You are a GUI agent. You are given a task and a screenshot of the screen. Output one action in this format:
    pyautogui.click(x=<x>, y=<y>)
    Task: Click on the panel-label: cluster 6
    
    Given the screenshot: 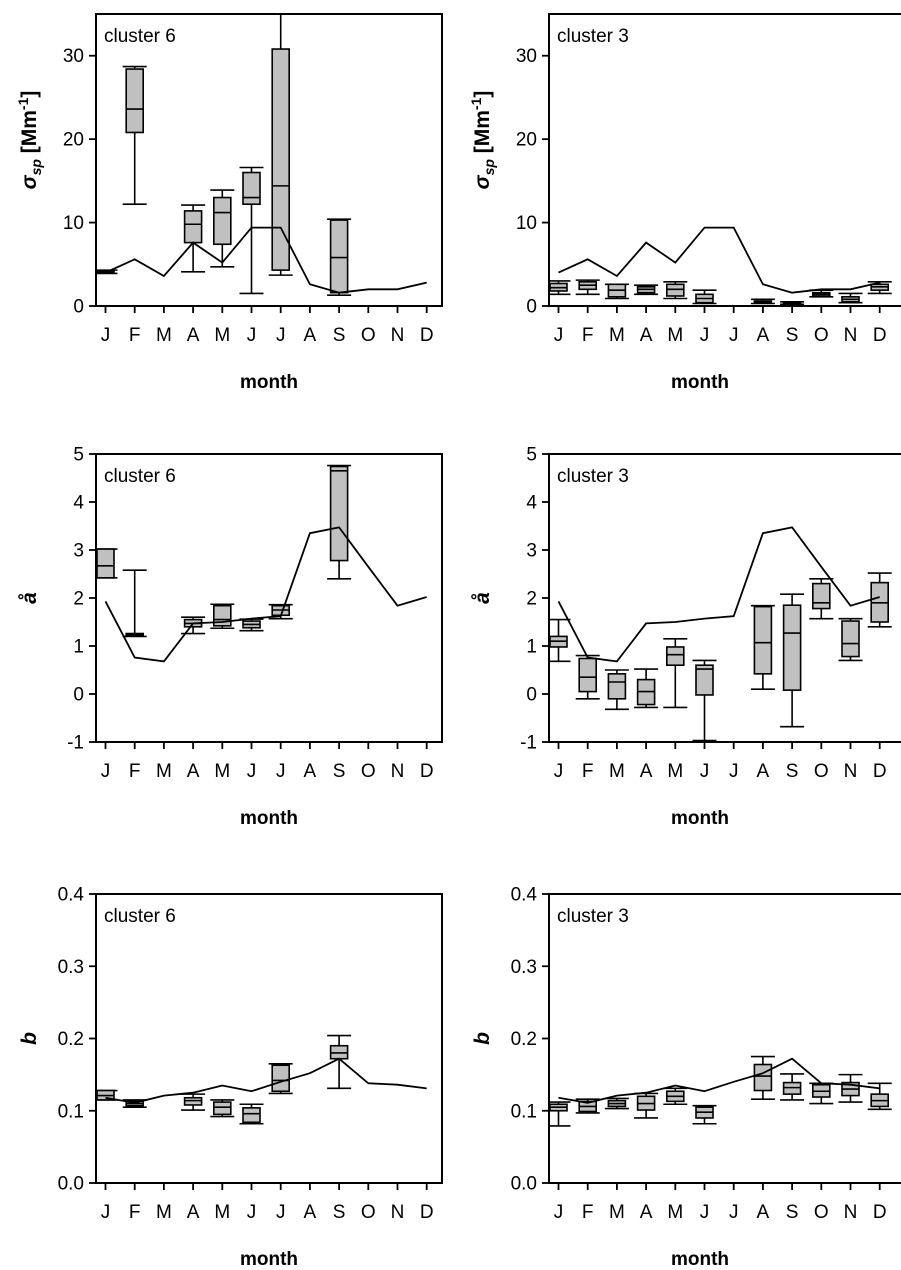 What is the action you would take?
    pyautogui.click(x=140, y=476)
    